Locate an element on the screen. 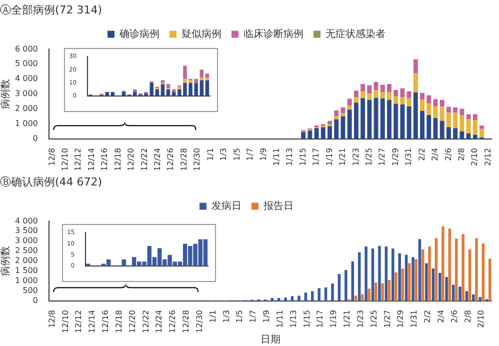  x-tick-label: 1/23 is located at coordinates (355, 157).